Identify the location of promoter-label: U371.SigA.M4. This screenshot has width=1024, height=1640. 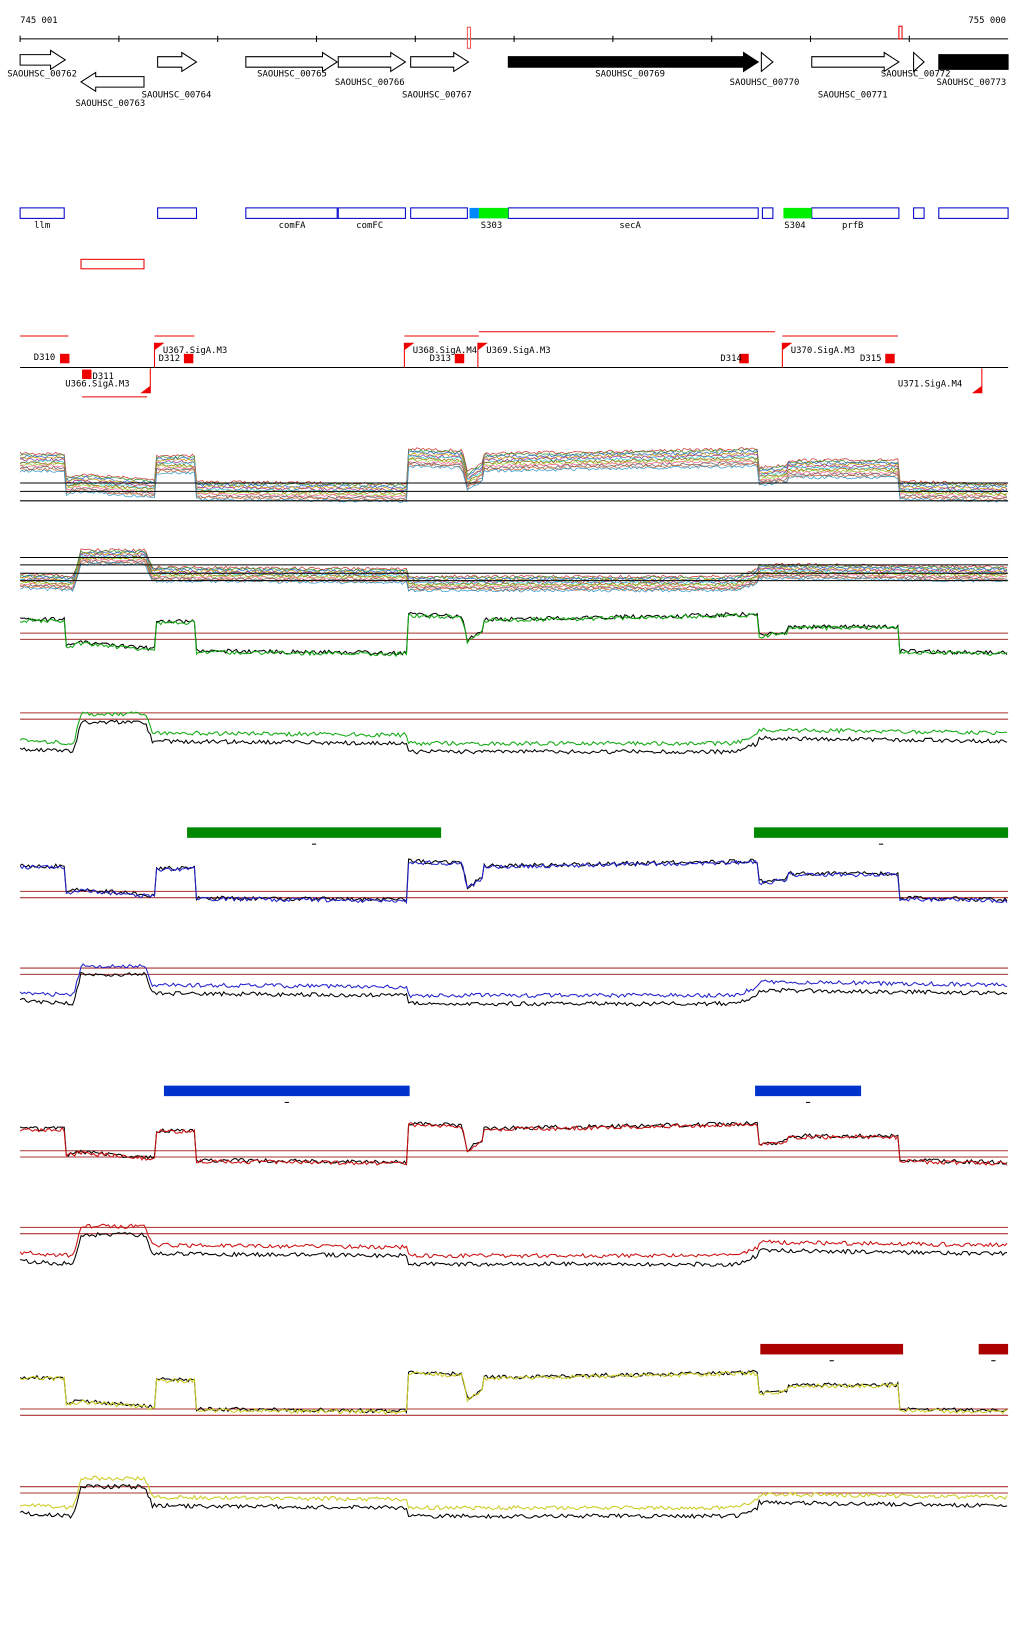
(930, 384).